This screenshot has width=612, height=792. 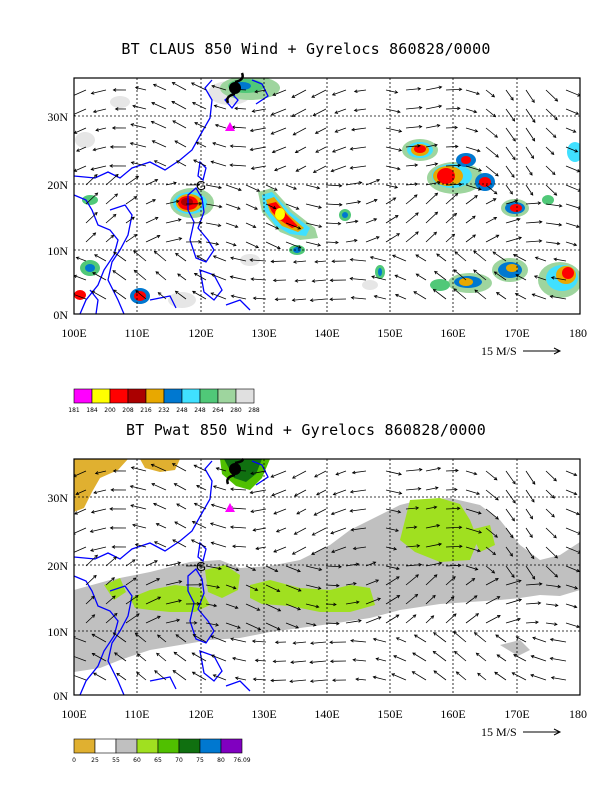 I want to click on top-colorbar: 181 184 200 208 216 232 248 248 264 280 288, so click(x=164, y=401).